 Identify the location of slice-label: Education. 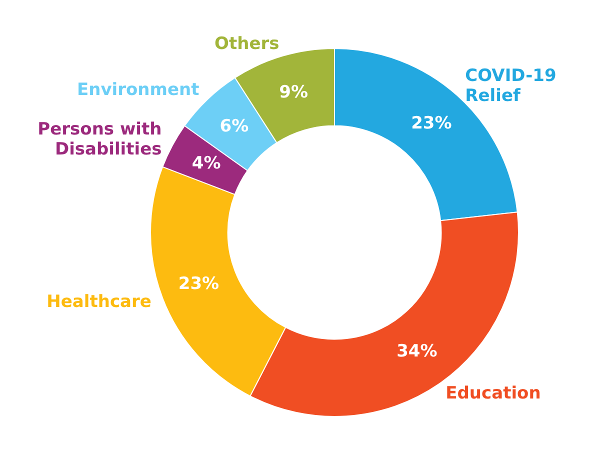
(493, 393).